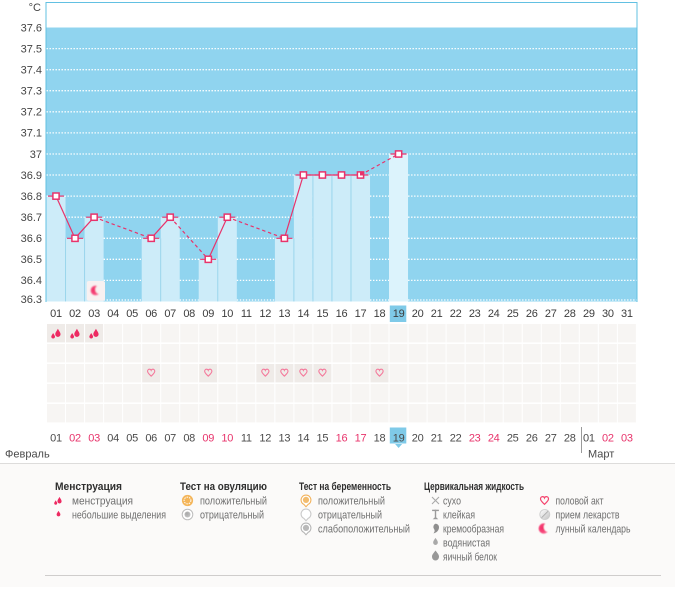 The width and height of the screenshot is (675, 592). I want to click on svg-text: клейкая, so click(459, 516).